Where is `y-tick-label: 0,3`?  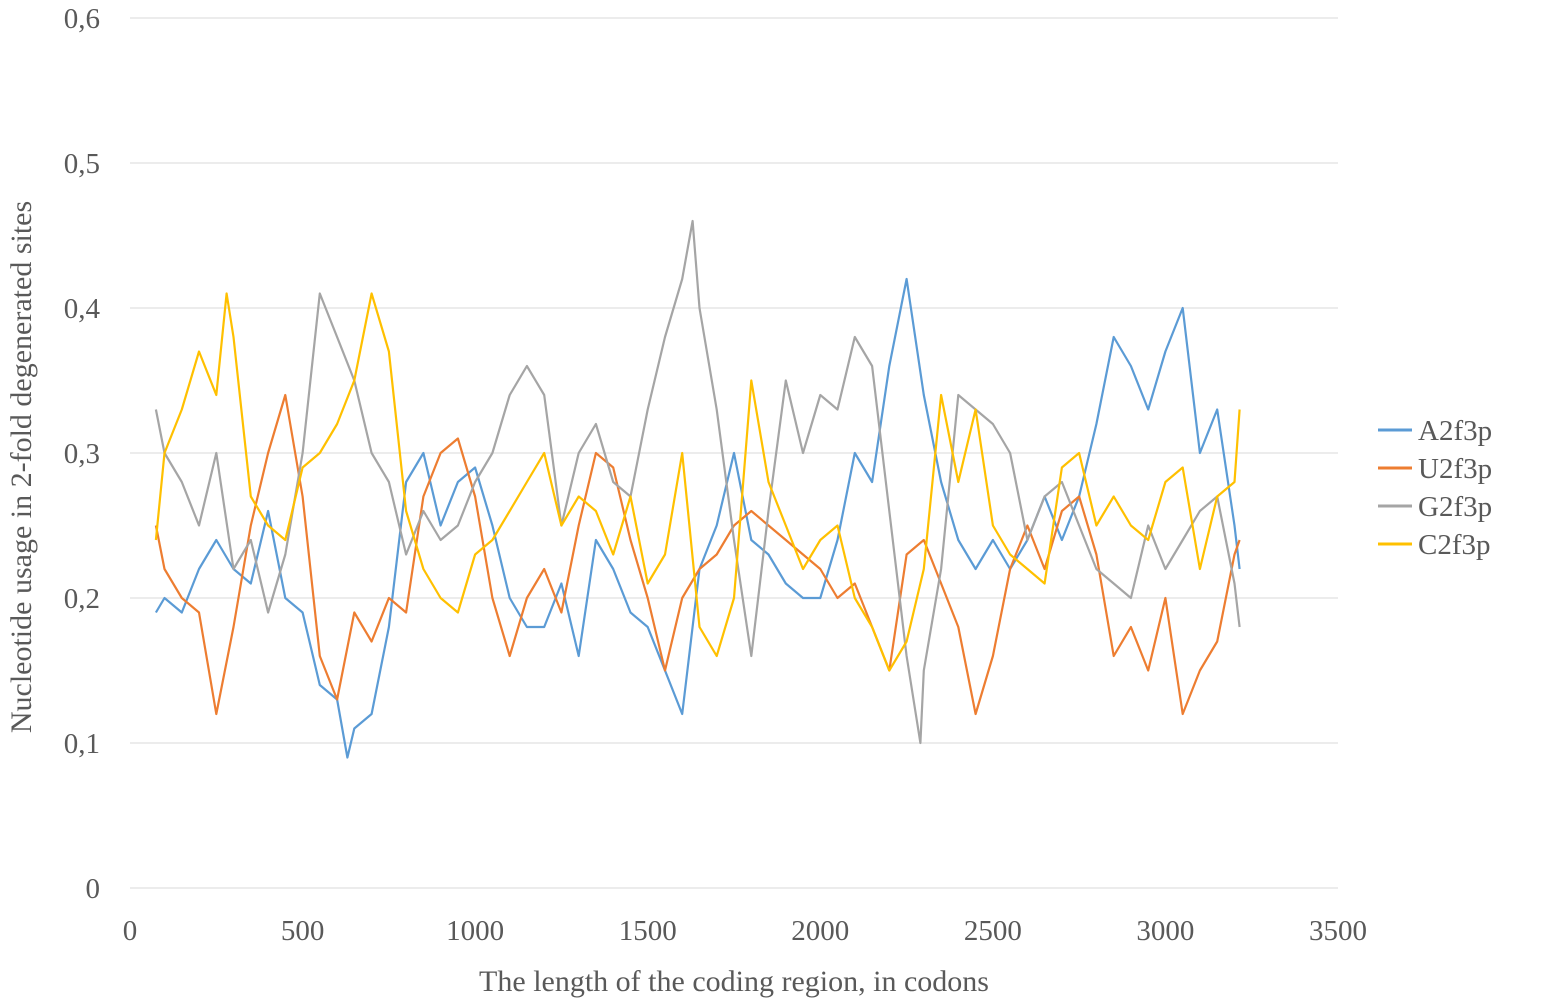 y-tick-label: 0,3 is located at coordinates (82, 454).